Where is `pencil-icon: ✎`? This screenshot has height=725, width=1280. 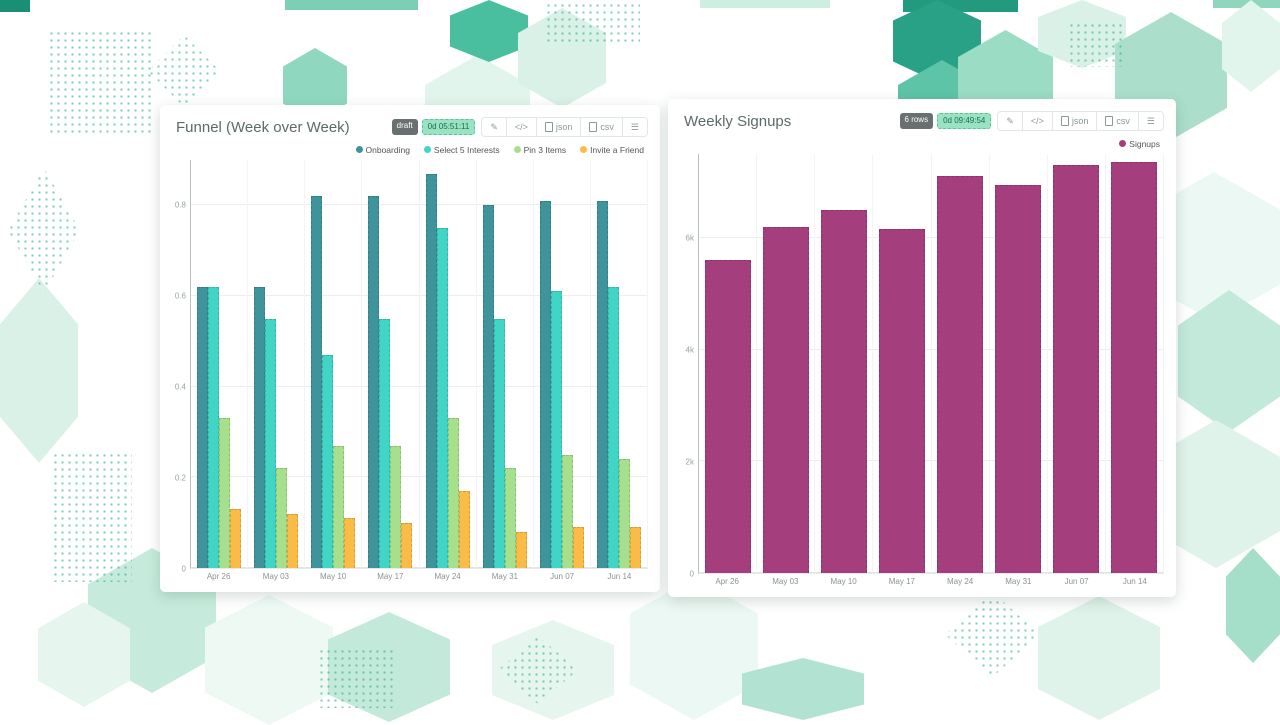 pencil-icon: ✎ is located at coordinates (494, 127).